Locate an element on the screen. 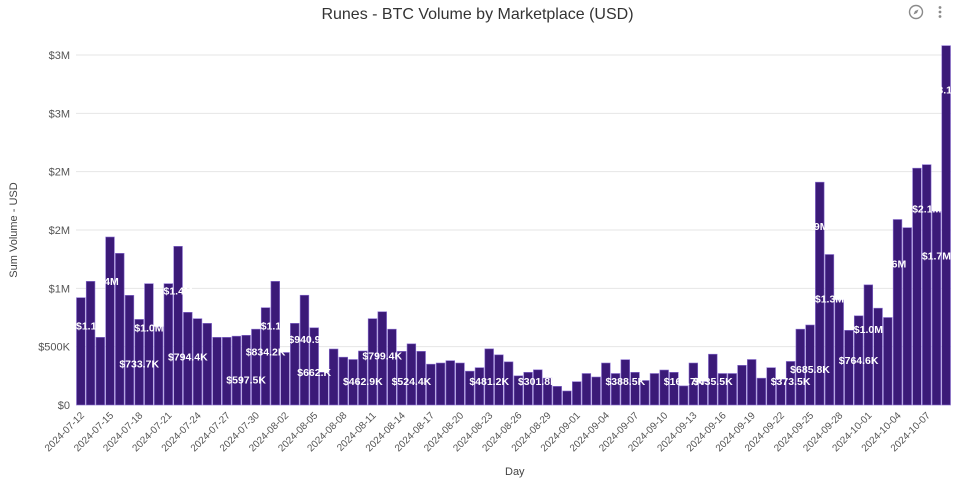 The image size is (955, 482). y-tick-label: $2M is located at coordinates (59, 173).